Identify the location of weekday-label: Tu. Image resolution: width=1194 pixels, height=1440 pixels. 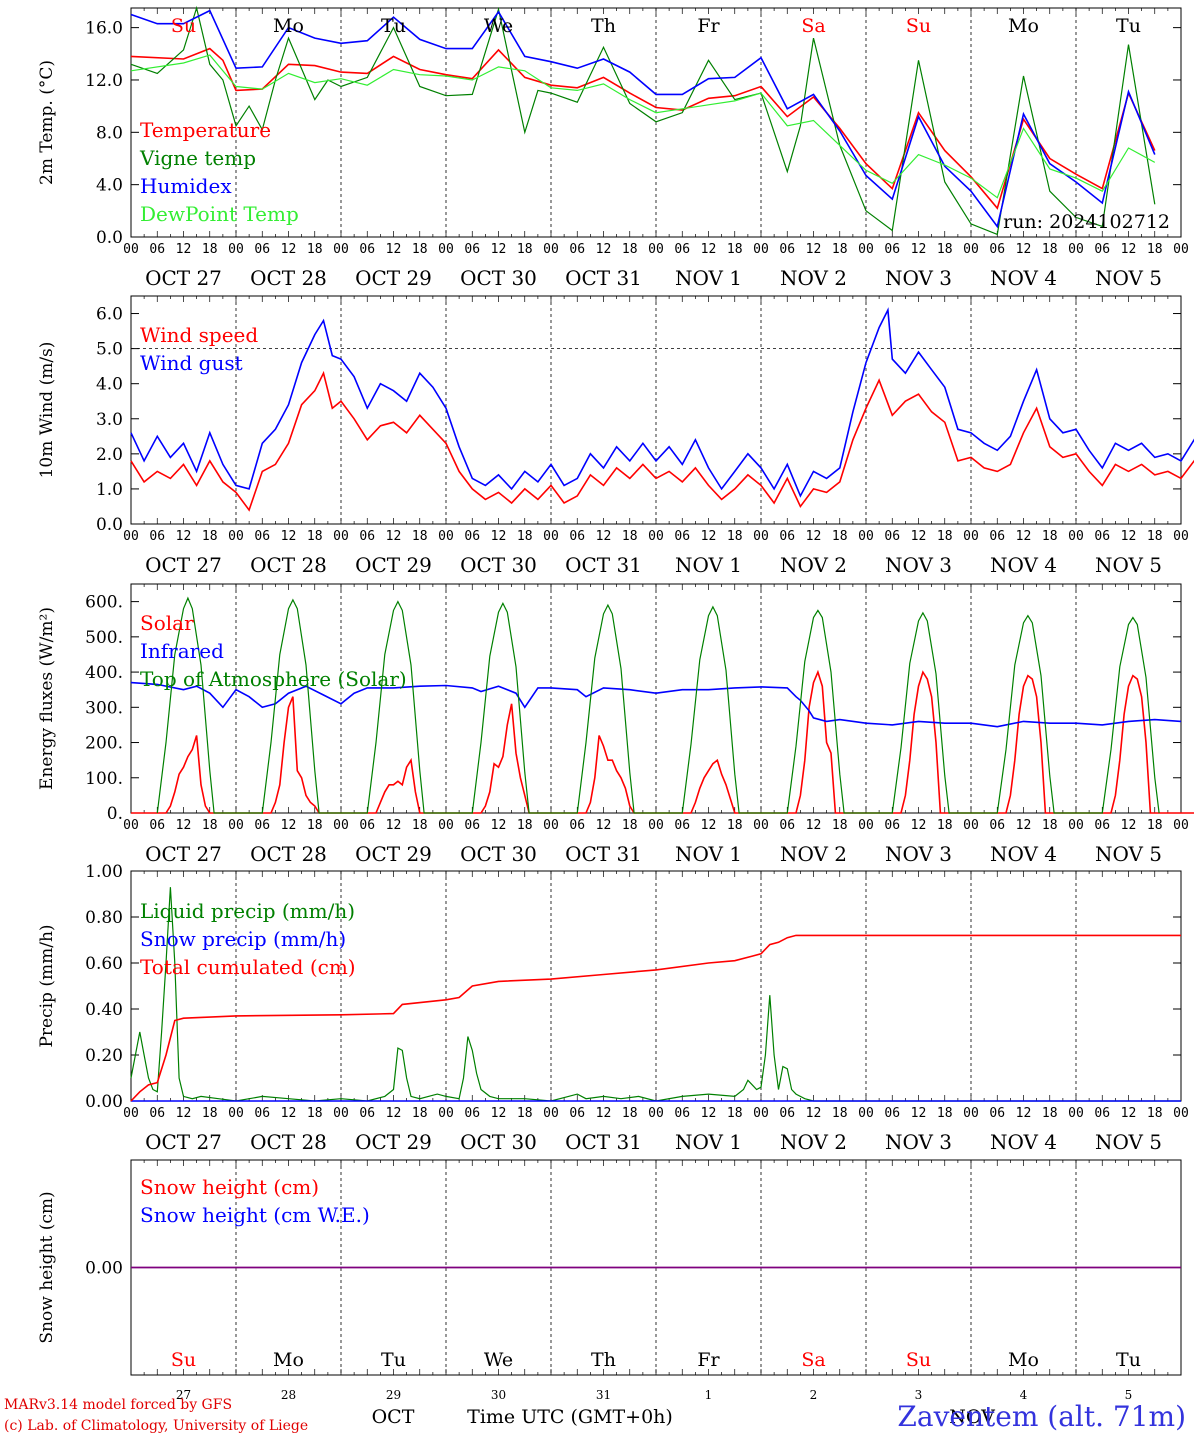
(1128, 1360).